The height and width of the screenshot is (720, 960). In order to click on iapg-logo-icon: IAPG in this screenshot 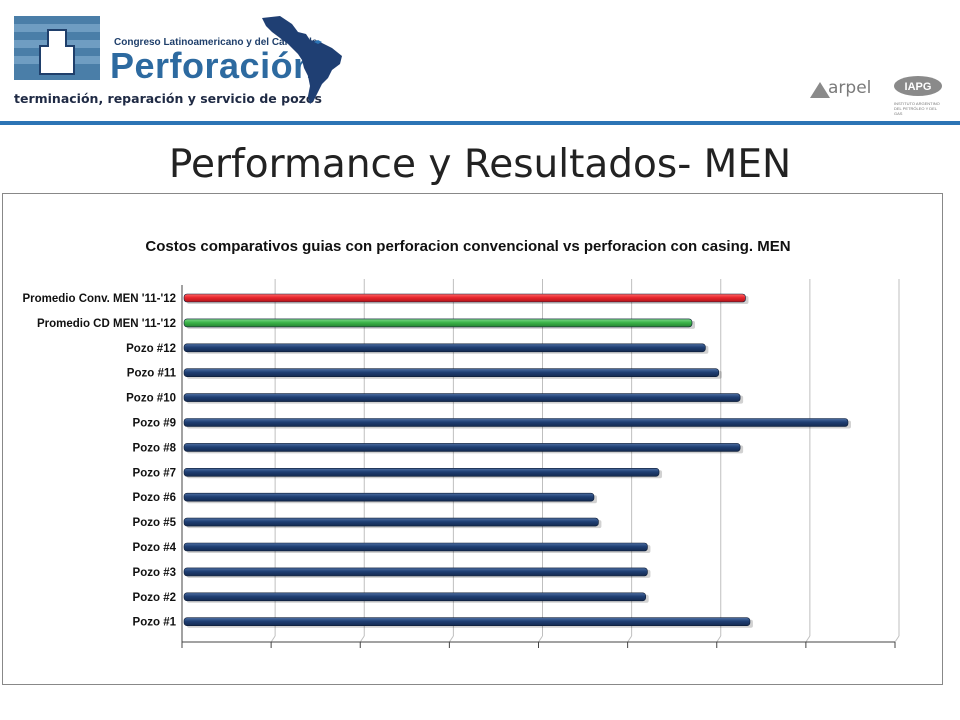, I will do `click(918, 86)`.